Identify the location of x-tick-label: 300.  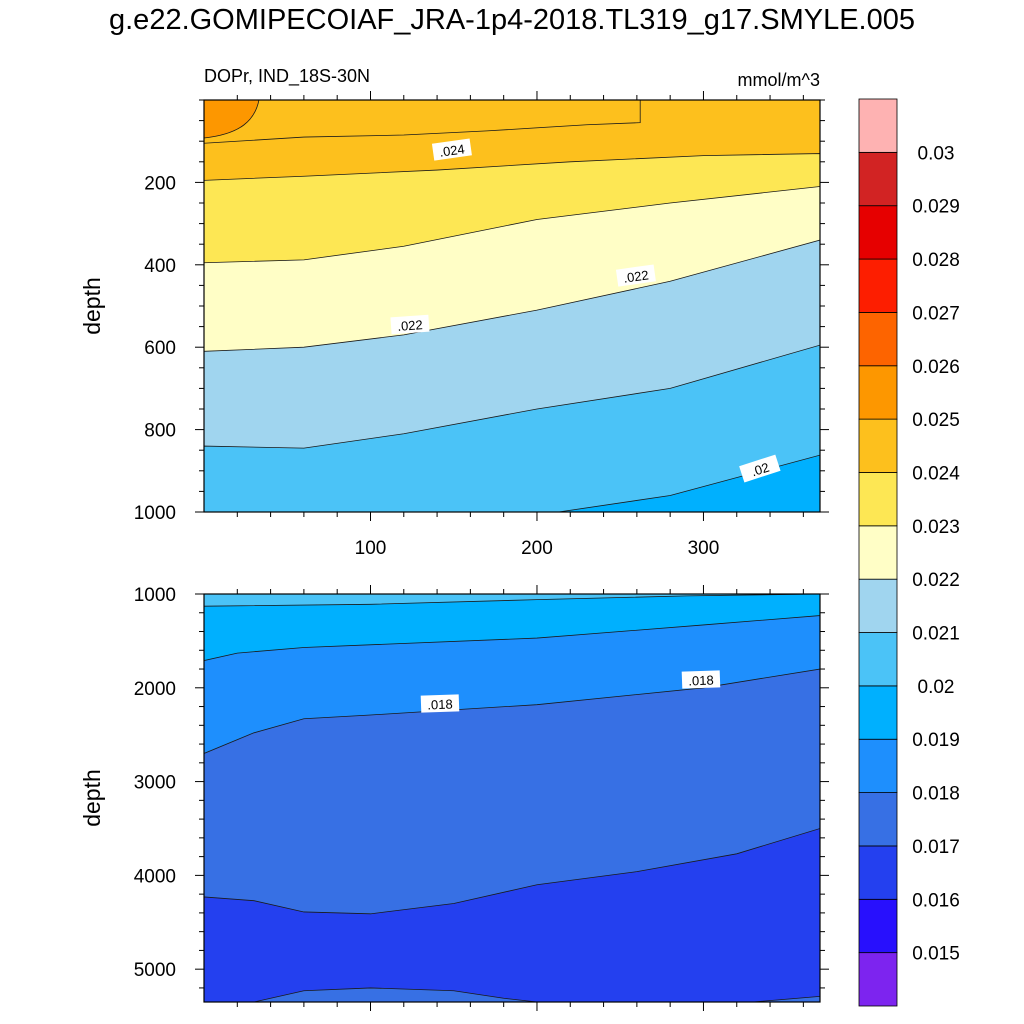
(704, 548).